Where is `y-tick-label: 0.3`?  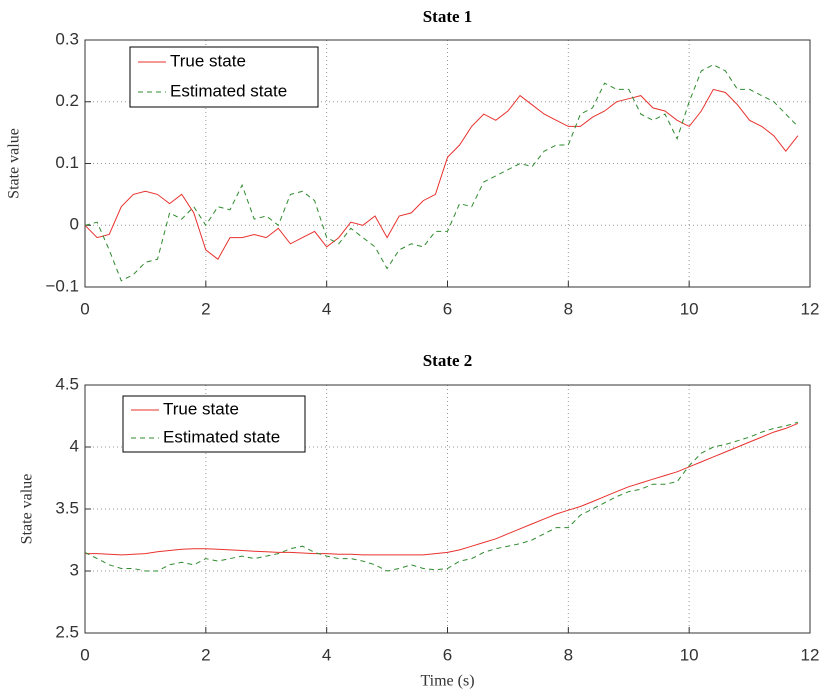
y-tick-label: 0.3 is located at coordinates (67, 38).